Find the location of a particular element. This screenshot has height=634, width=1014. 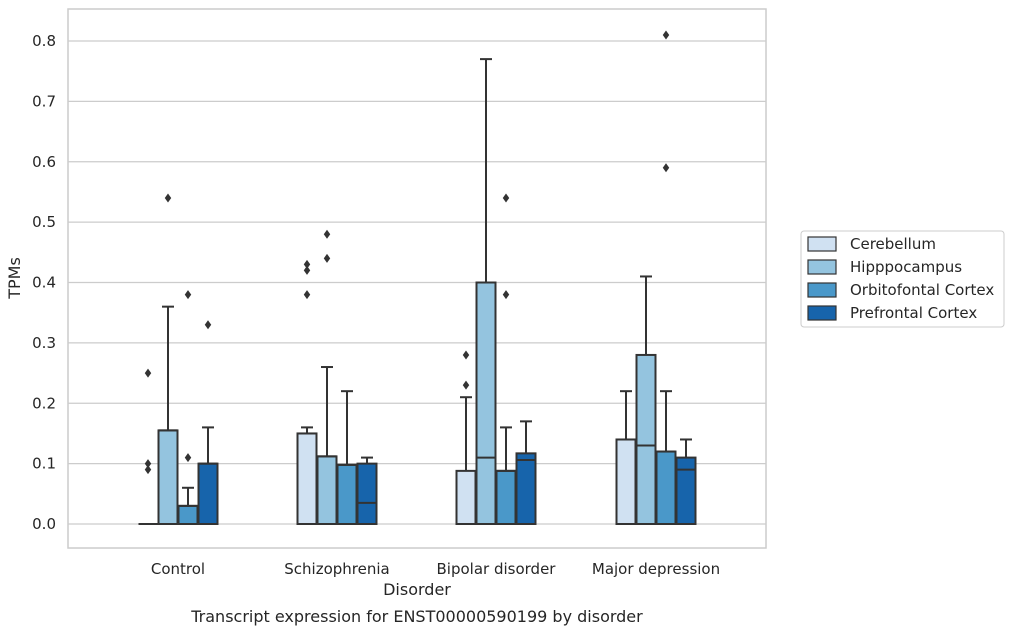

y-tick-label: 0.4 is located at coordinates (44, 283).